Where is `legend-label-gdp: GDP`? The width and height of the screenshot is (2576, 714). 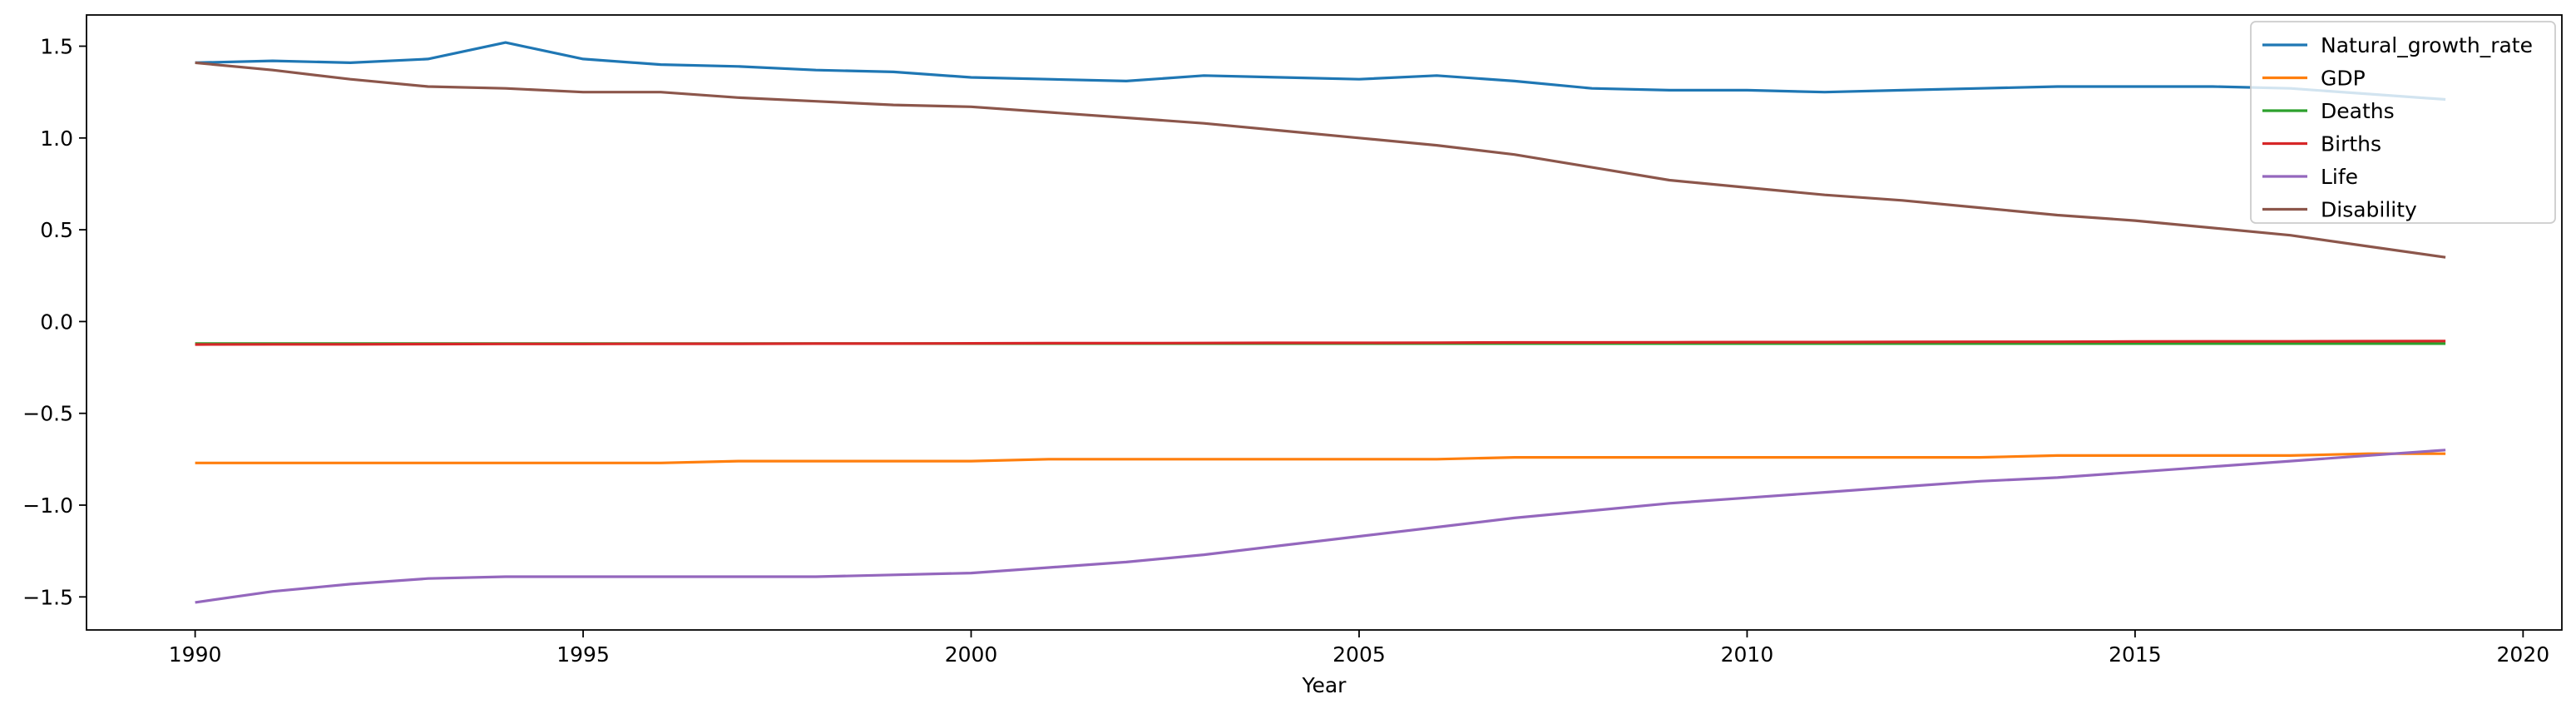
legend-label-gdp: GDP is located at coordinates (2343, 79).